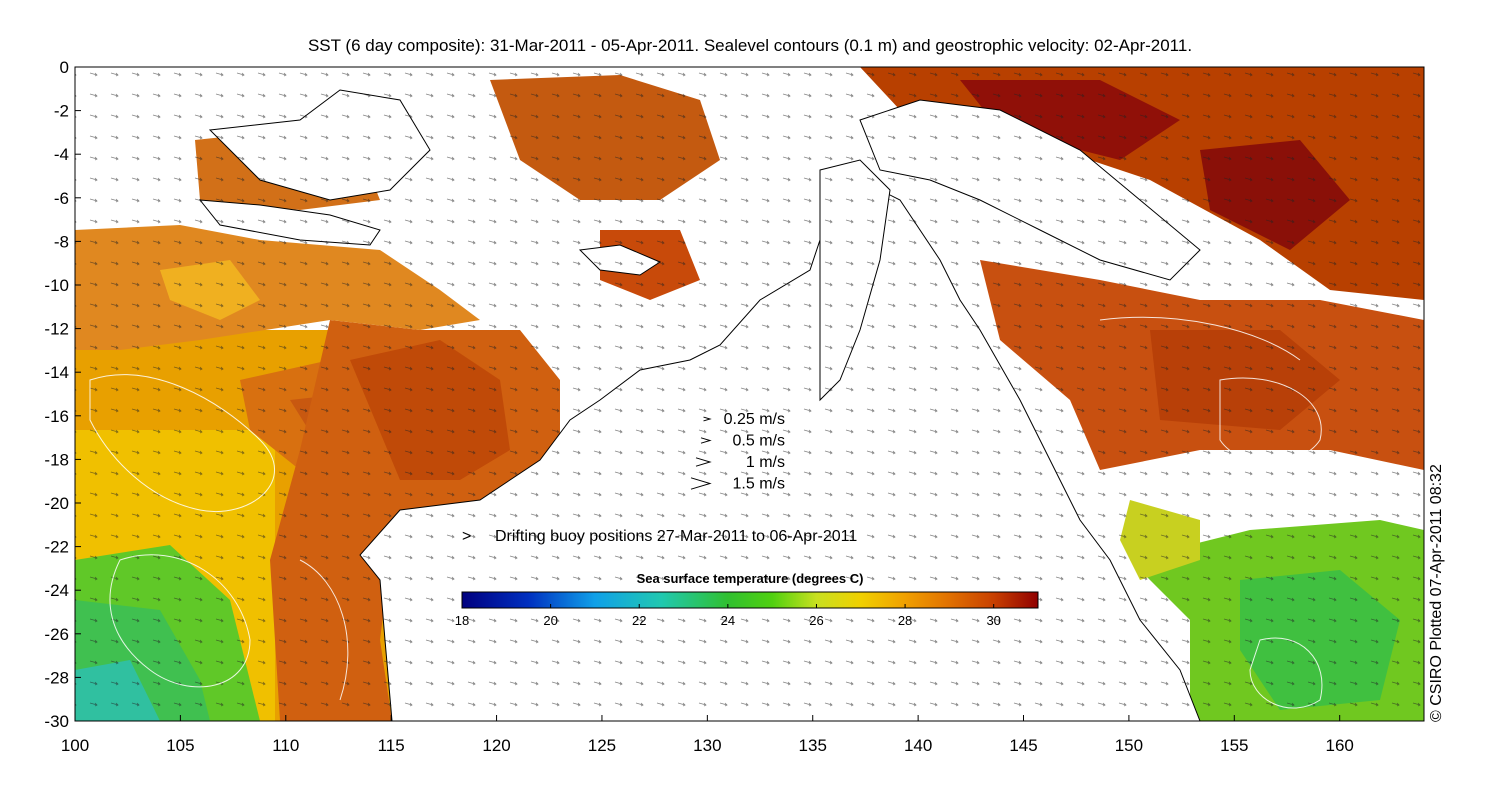 This screenshot has width=1500, height=790. What do you see at coordinates (759, 484) in the screenshot?
I see `velocity-legend-label: 1.5 m/s` at bounding box center [759, 484].